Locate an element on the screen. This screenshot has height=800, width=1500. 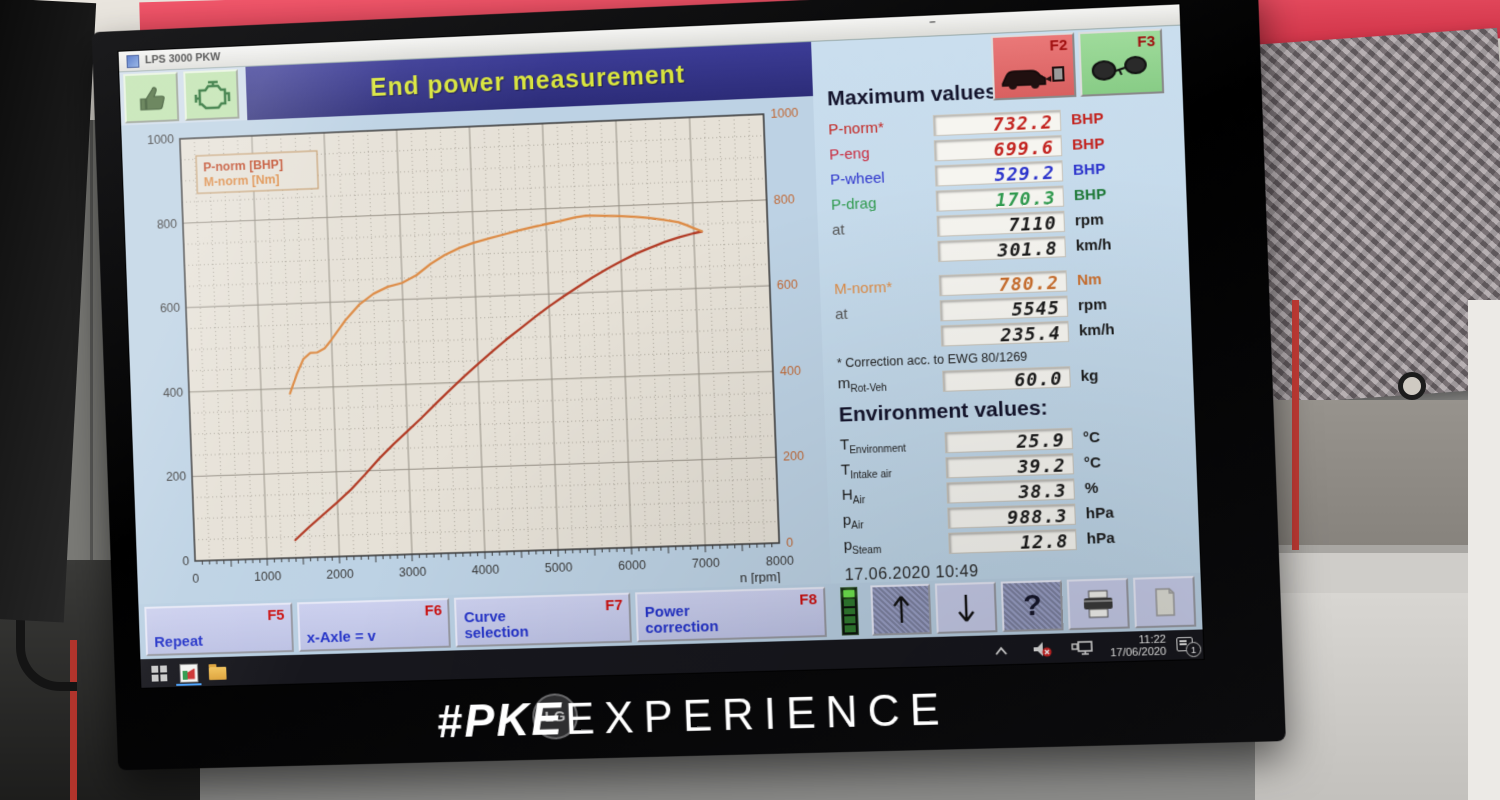
f3-roller-set-button: F3 is located at coordinates (1121, 62).